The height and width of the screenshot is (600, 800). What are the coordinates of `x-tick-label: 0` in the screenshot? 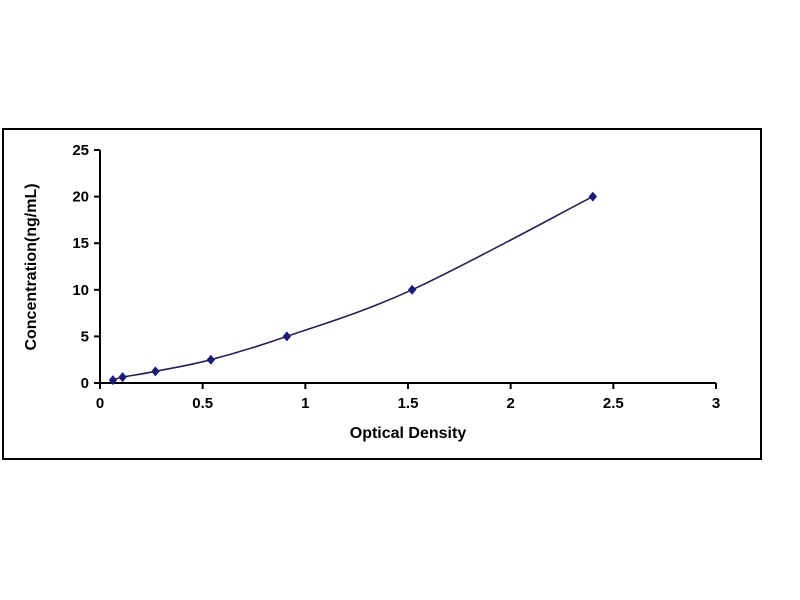 It's located at (100, 403).